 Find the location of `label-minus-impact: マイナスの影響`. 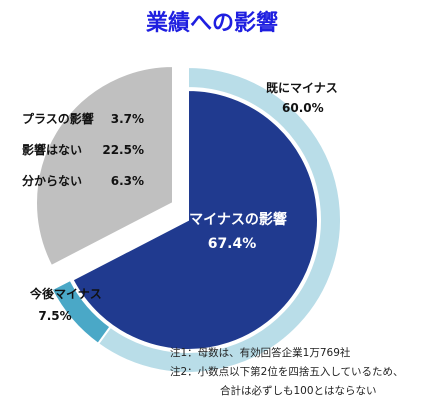

label-minus-impact: マイナスの影響 is located at coordinates (238, 219).